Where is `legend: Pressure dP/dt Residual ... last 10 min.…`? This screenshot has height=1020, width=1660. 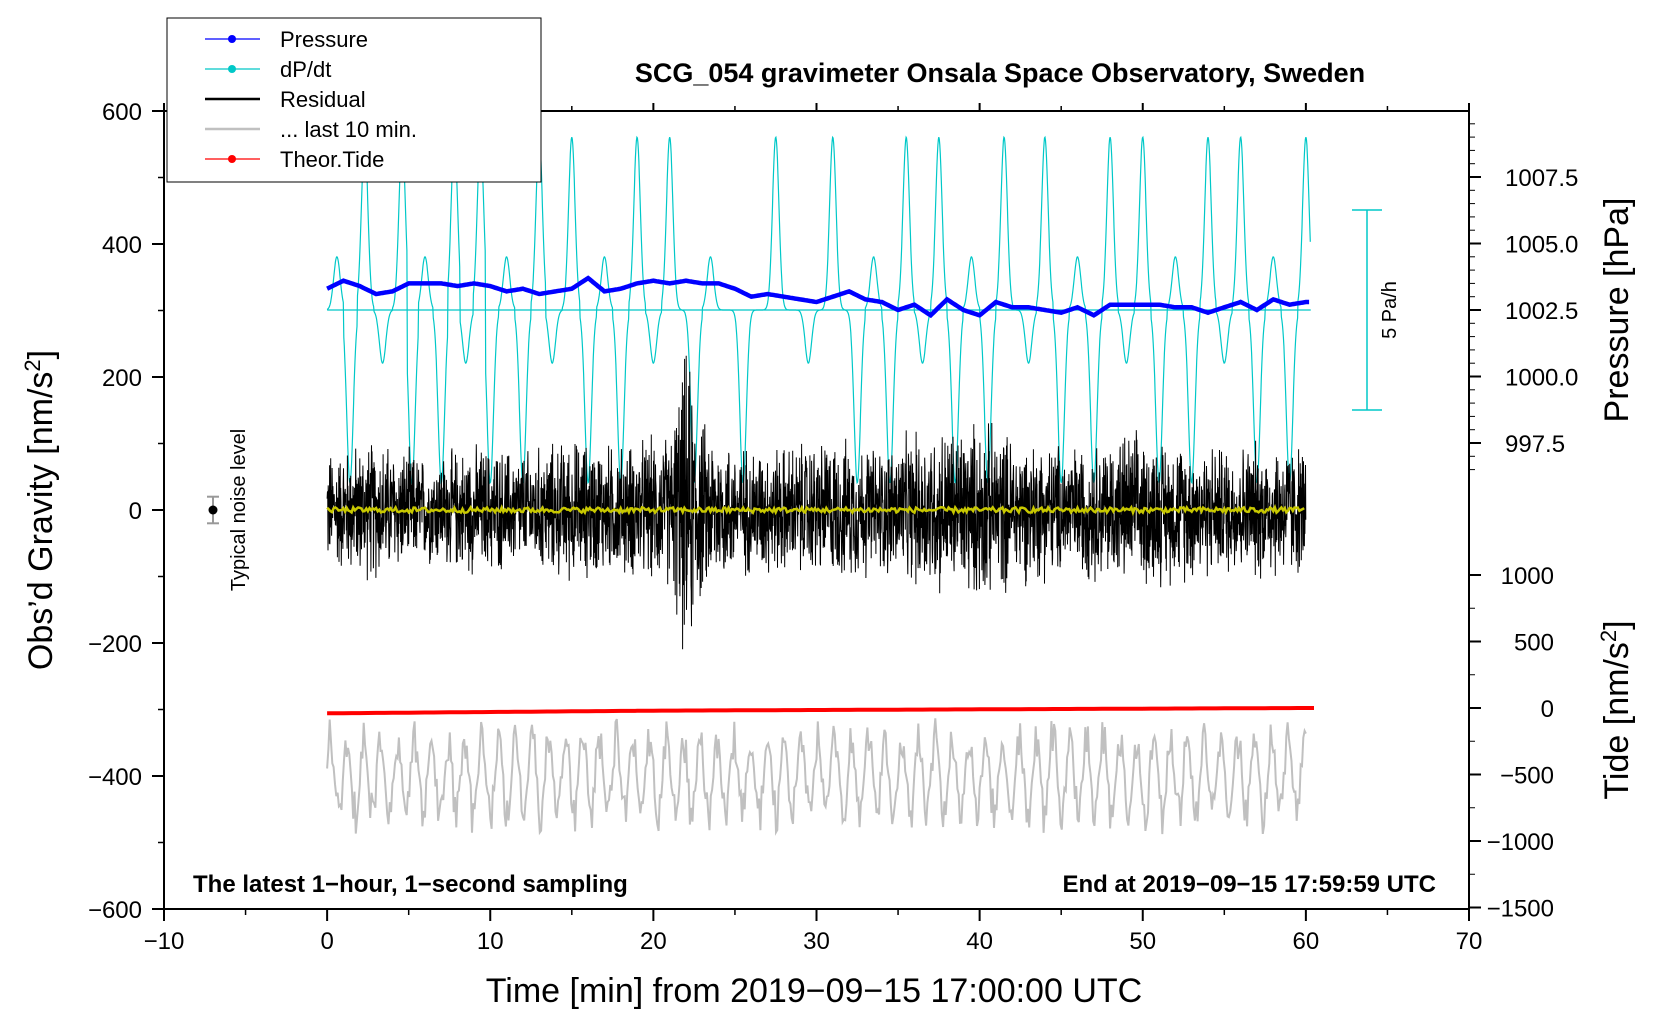
legend: Pressure dP/dt Residual ... last 10 min.… is located at coordinates (354, 100).